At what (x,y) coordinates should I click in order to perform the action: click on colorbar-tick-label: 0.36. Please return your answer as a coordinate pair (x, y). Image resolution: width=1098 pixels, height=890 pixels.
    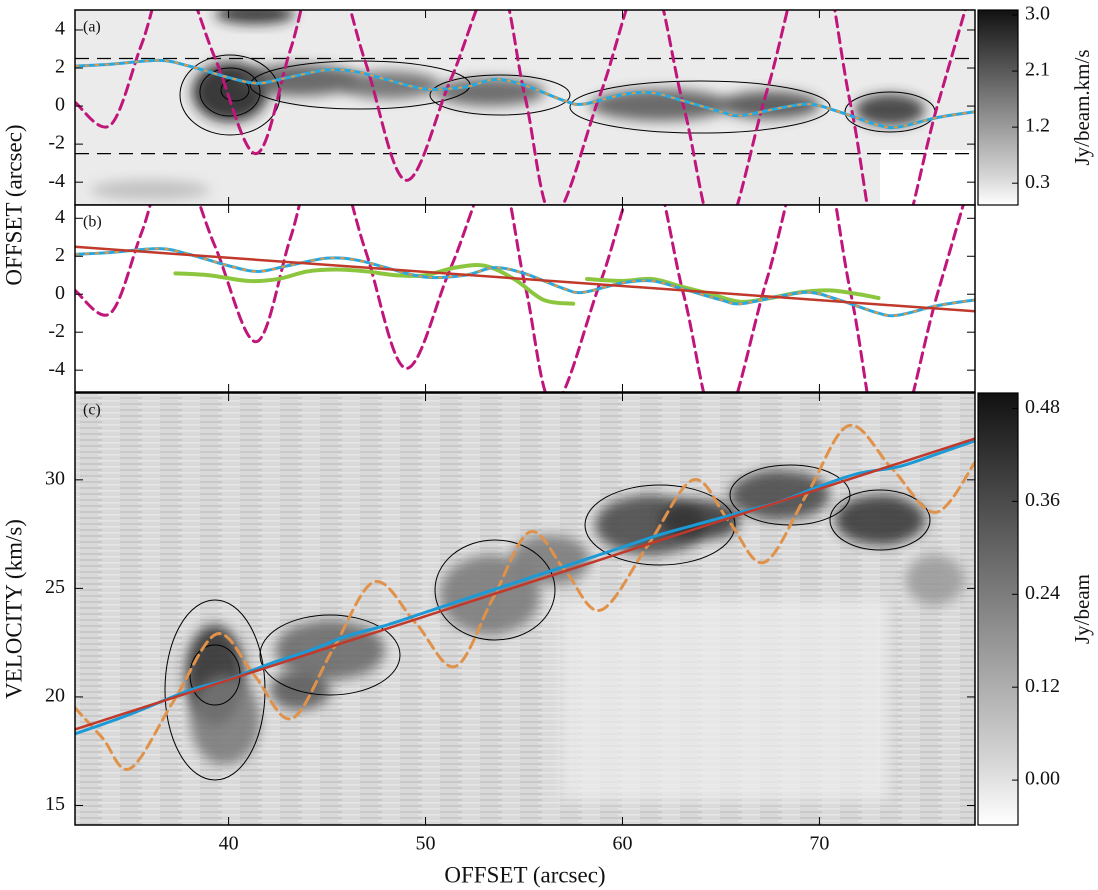
    Looking at the image, I should click on (1042, 500).